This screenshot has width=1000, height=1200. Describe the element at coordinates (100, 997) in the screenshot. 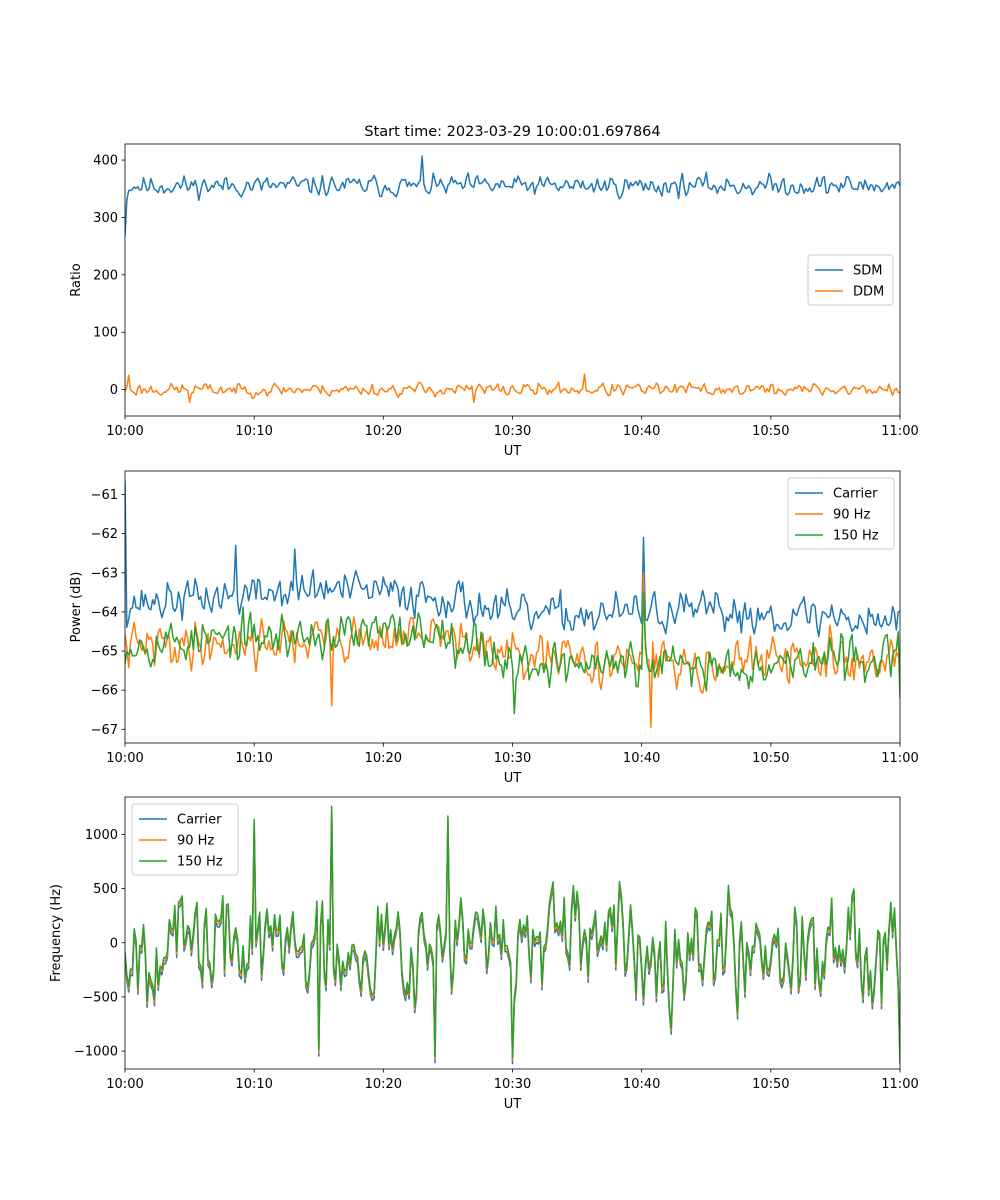

I see `y-tick-label: −500` at that location.